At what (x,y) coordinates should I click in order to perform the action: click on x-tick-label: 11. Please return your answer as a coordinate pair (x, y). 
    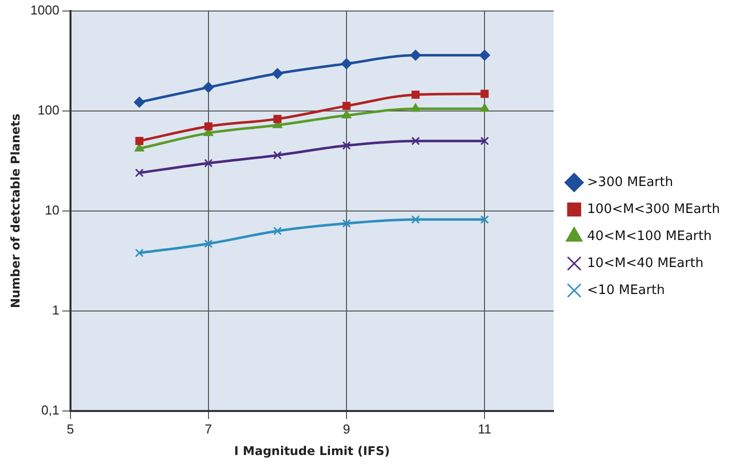
    Looking at the image, I should click on (485, 428).